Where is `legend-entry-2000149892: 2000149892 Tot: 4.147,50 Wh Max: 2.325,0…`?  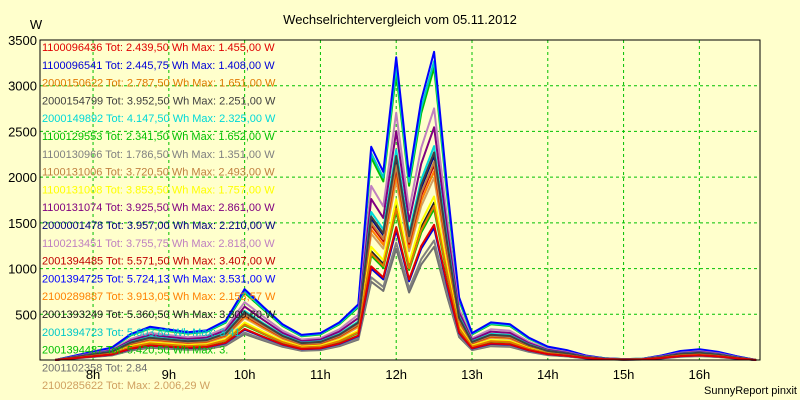 legend-entry-2000149892: 2000149892 Tot: 4.147,50 Wh Max: 2.325,0… is located at coordinates (159, 119).